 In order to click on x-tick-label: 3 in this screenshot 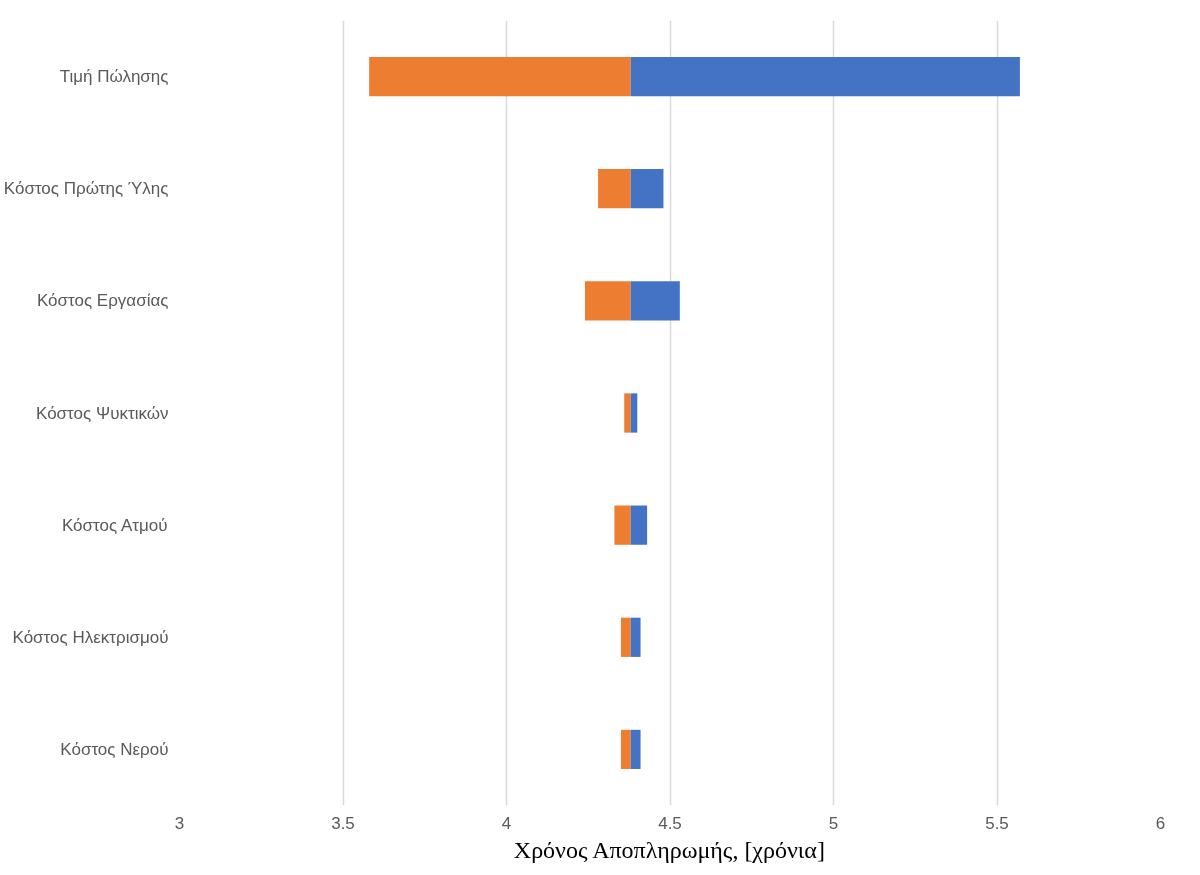, I will do `click(179, 823)`.